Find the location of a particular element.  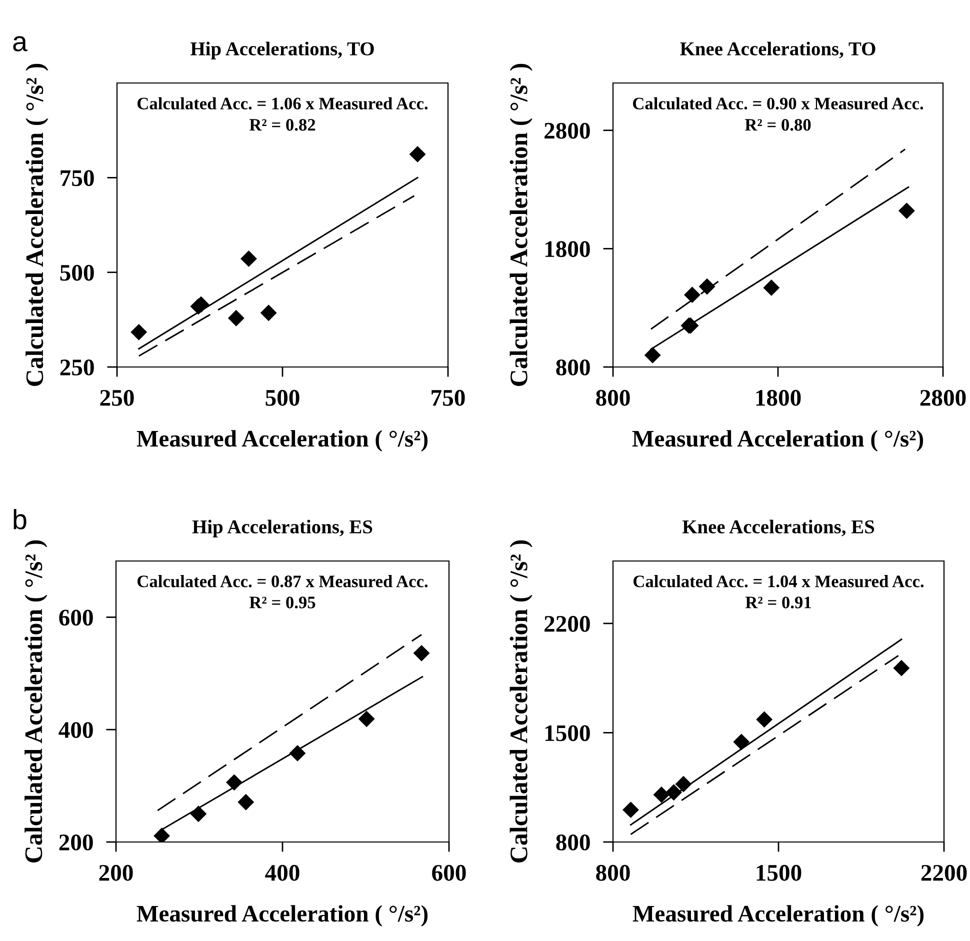

annotation: R² = 0.80 is located at coordinates (777, 125).